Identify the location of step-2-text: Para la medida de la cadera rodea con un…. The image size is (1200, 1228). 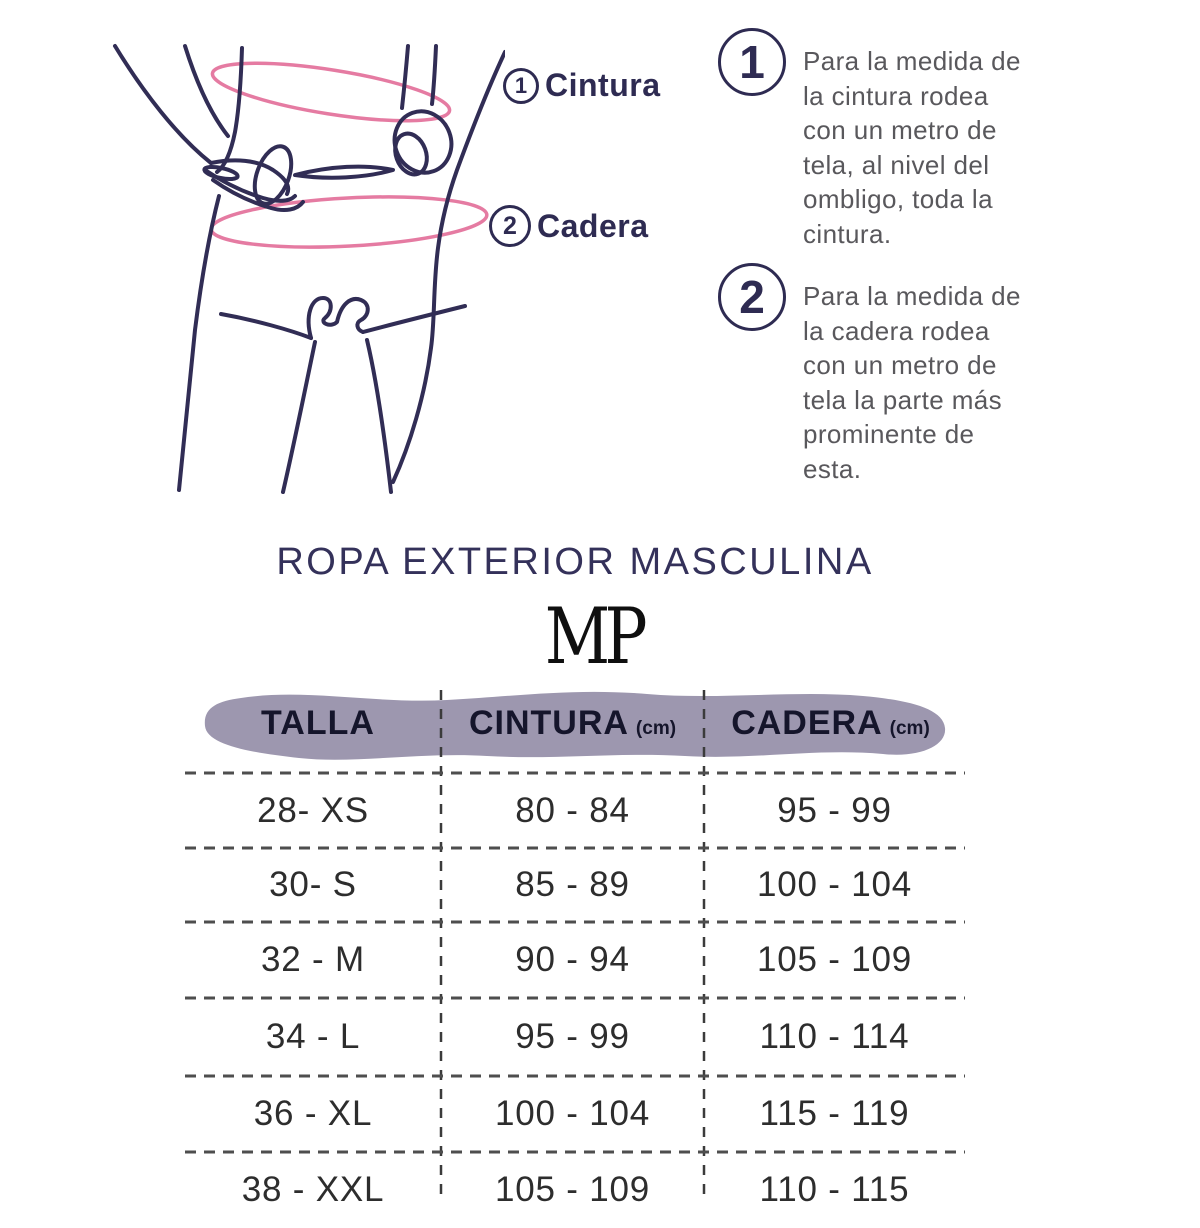
(953, 382).